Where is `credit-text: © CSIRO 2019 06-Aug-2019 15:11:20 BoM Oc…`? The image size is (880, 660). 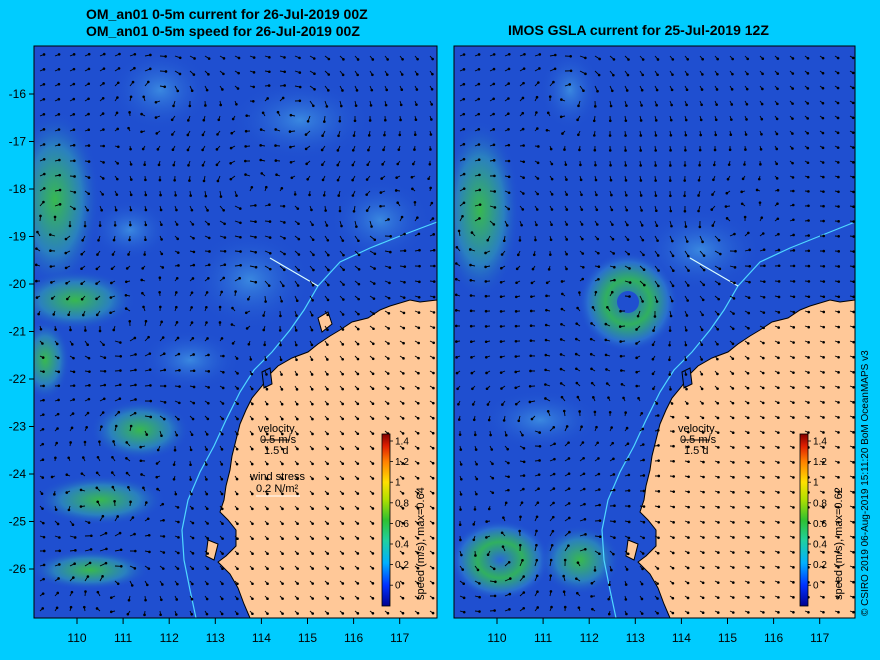
credit-text: © CSIRO 2019 06-Aug-2019 15:11:20 BoM Oc… is located at coordinates (865, 483).